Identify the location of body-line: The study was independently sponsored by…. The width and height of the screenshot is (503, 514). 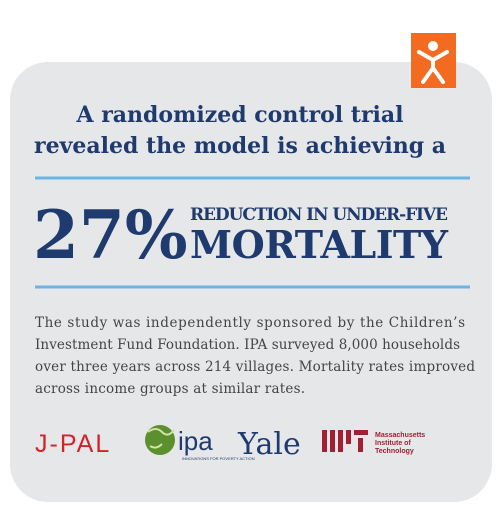
(250, 323).